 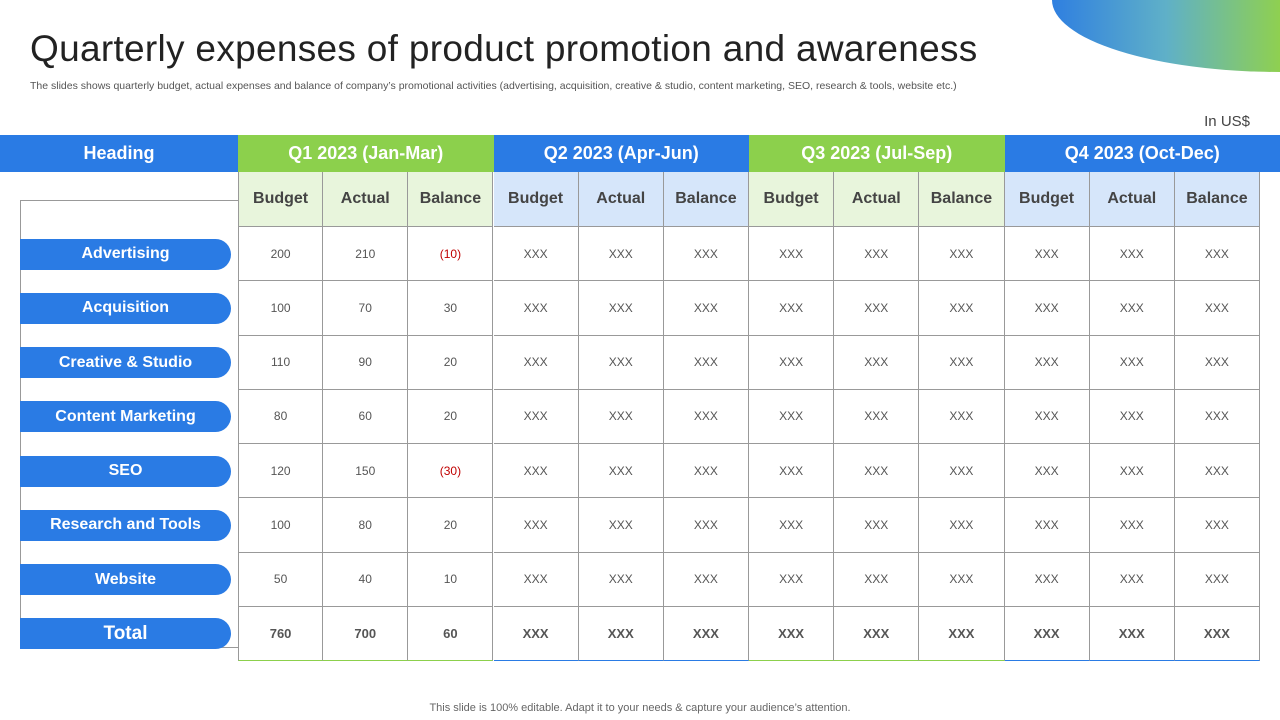 What do you see at coordinates (125, 254) in the screenshot?
I see `row-label-advertising: Advertising` at bounding box center [125, 254].